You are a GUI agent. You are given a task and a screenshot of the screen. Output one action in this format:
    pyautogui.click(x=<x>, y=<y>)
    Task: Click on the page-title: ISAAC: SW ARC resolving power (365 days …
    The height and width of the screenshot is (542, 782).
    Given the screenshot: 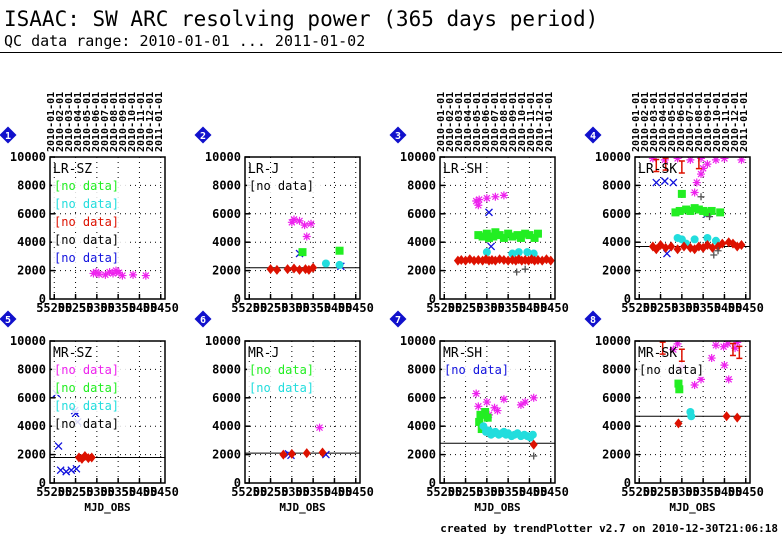 What is the action you would take?
    pyautogui.click(x=301, y=19)
    